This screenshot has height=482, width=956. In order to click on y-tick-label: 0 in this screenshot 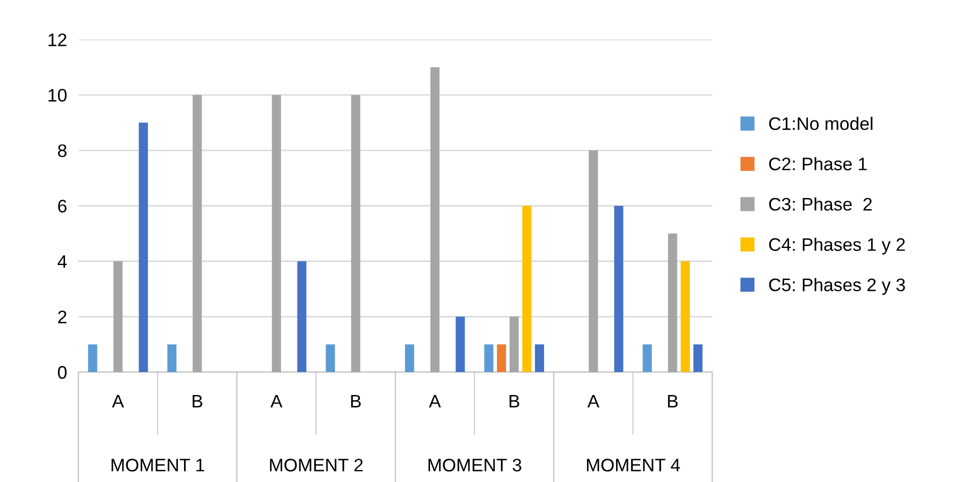, I will do `click(62, 372)`.